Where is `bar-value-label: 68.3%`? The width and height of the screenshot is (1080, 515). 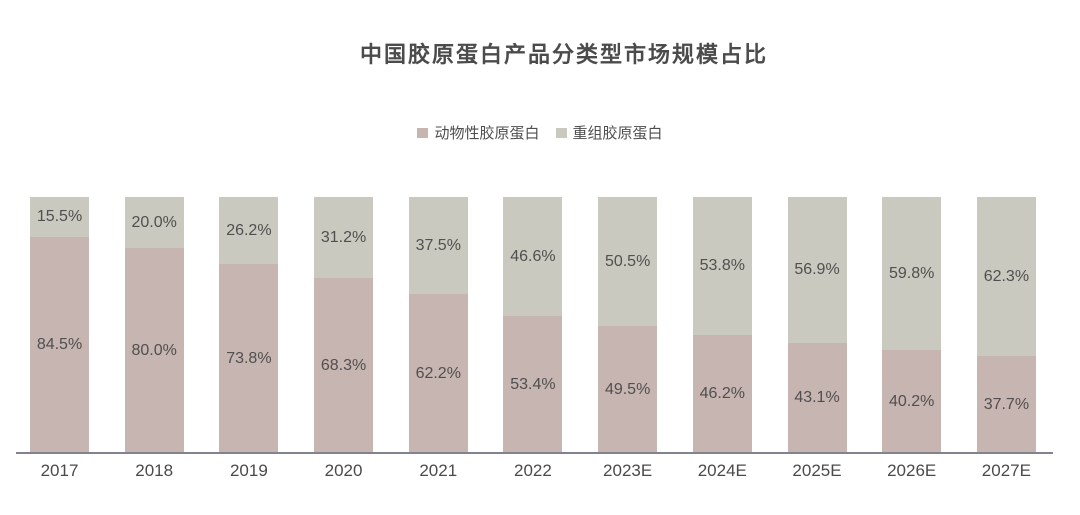
bar-value-label: 68.3% is located at coordinates (343, 365).